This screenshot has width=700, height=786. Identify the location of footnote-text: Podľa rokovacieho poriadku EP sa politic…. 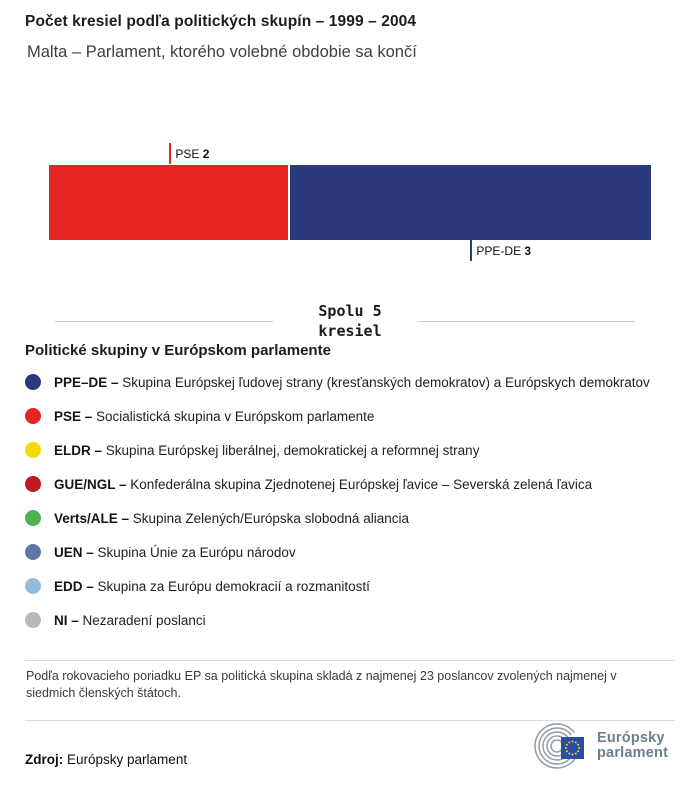
(321, 684).